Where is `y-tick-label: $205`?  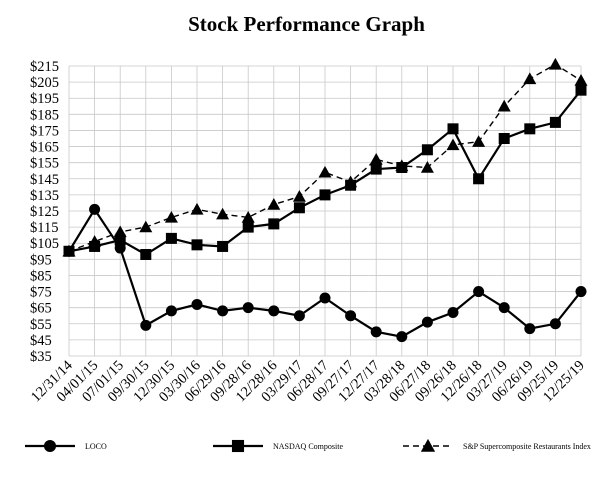
y-tick-label: $205 is located at coordinates (44, 83).